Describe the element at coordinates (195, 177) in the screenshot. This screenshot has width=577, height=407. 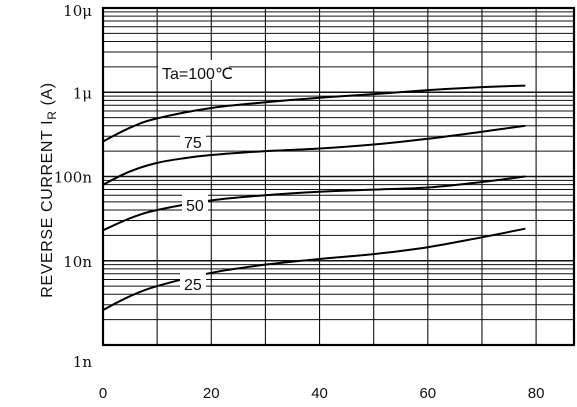
I see `curve-labels: Ta=100℃ 75 50 25` at that location.